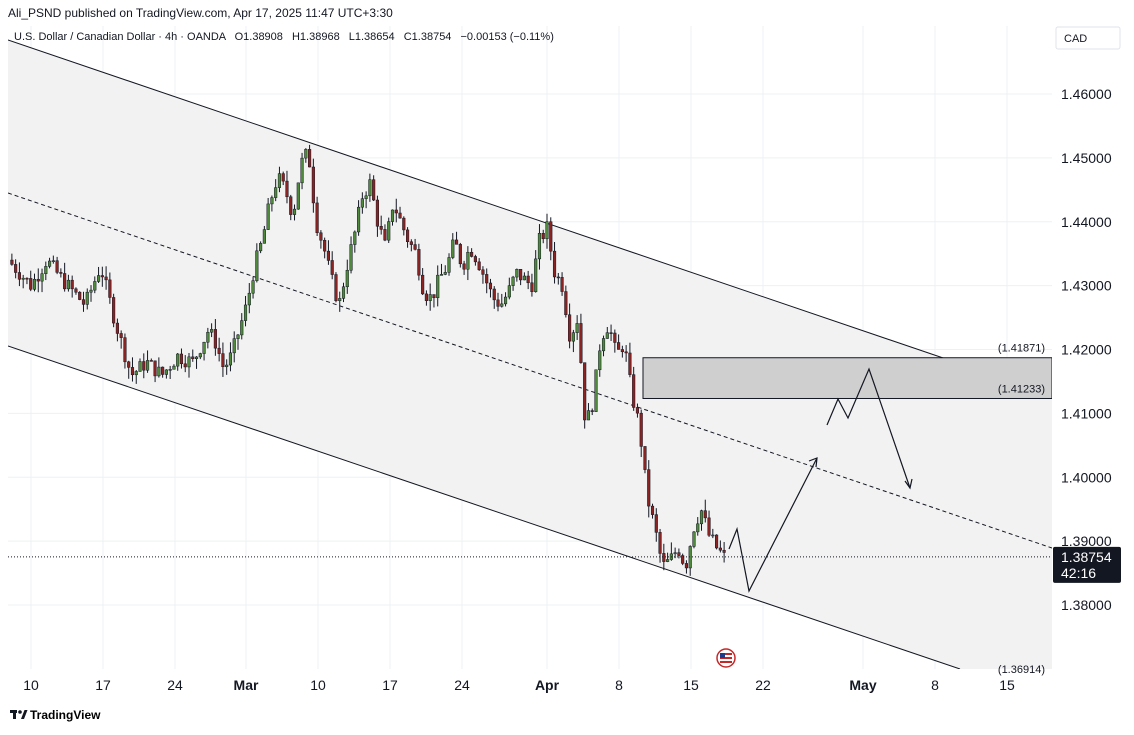 This screenshot has width=1134, height=735. Describe the element at coordinates (1075, 39) in the screenshot. I see `currency-label: CAD` at that location.